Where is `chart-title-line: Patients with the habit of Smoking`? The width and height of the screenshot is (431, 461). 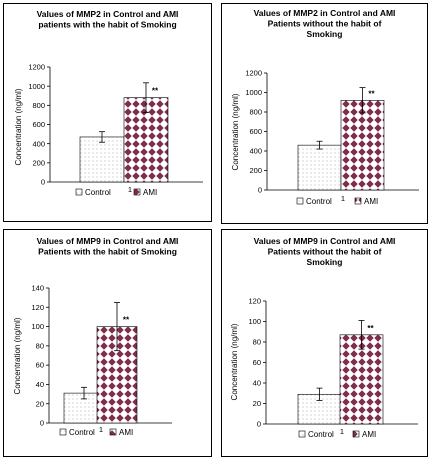 chart-title-line: Patients with the habit of Smoking is located at coordinates (107, 252).